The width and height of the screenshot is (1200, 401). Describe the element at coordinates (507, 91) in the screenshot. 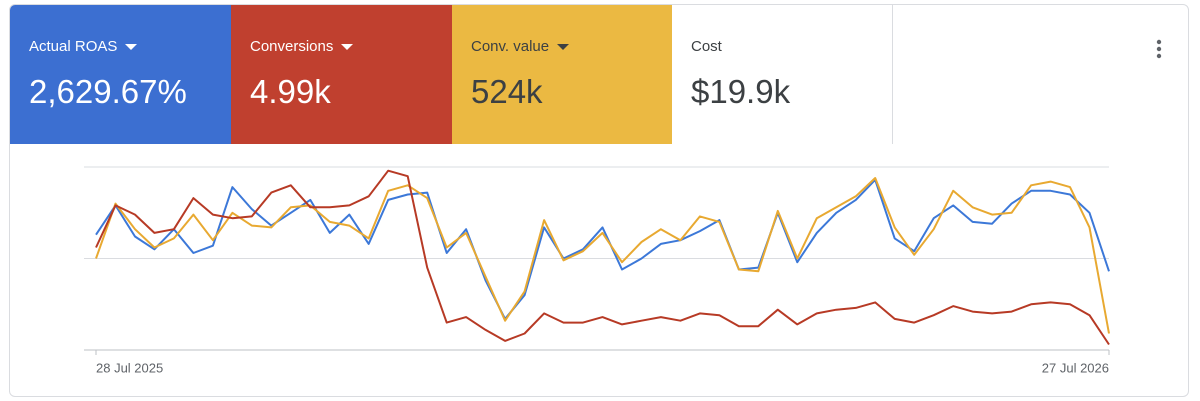

I see `metric-value: 524k` at that location.